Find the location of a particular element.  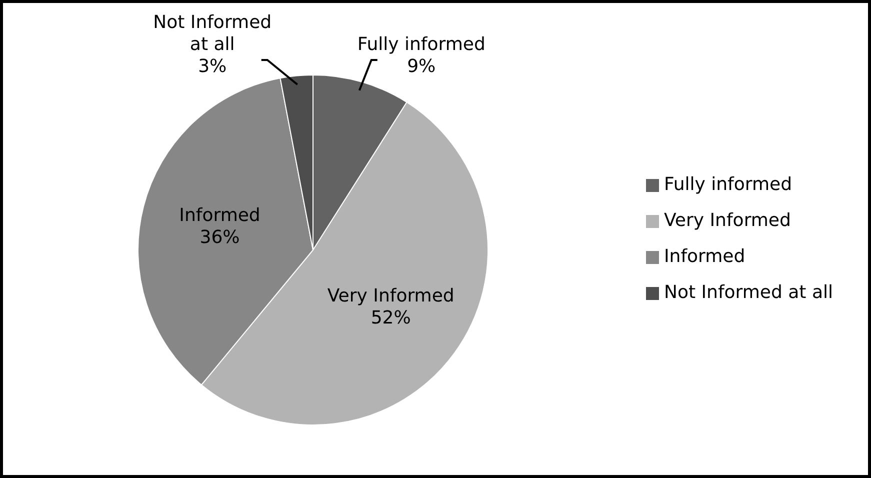

legend-label: Very Informed is located at coordinates (727, 221).